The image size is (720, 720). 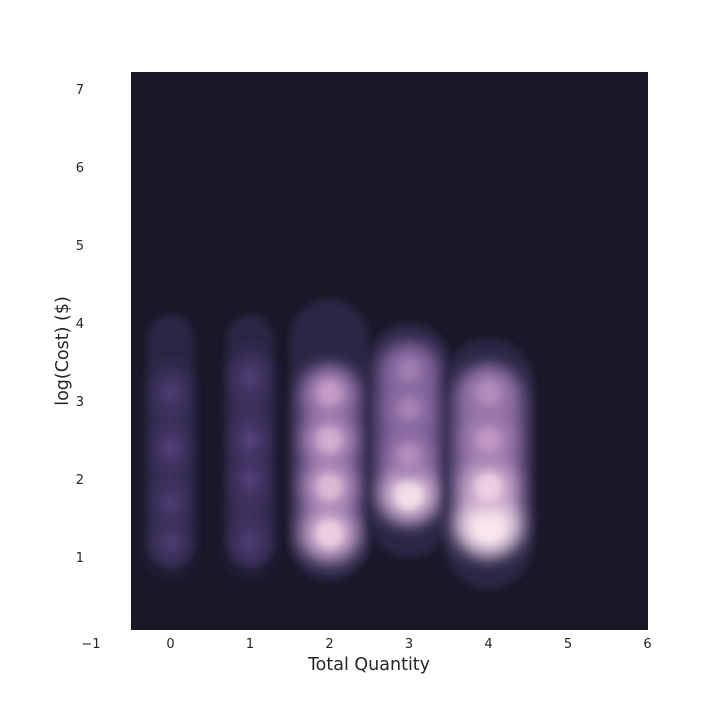 What do you see at coordinates (80, 90) in the screenshot?
I see `y-tick-label: 7` at bounding box center [80, 90].